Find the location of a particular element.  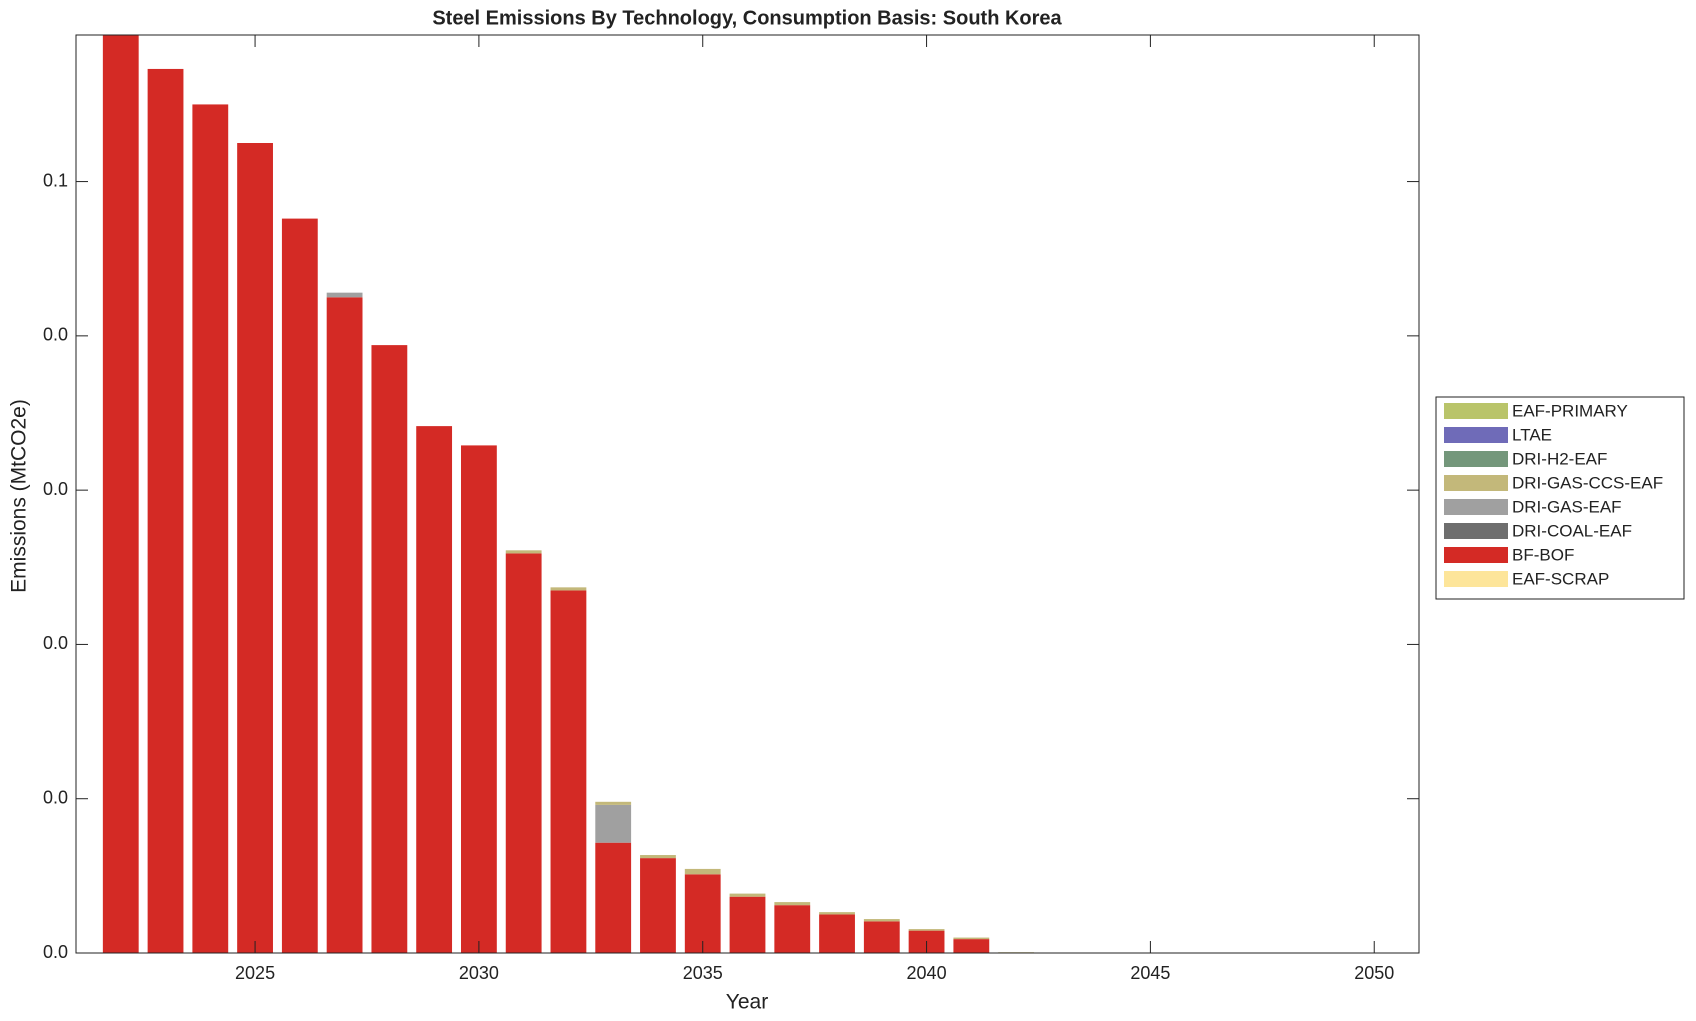

x-tick-label: 2040 is located at coordinates (927, 973).